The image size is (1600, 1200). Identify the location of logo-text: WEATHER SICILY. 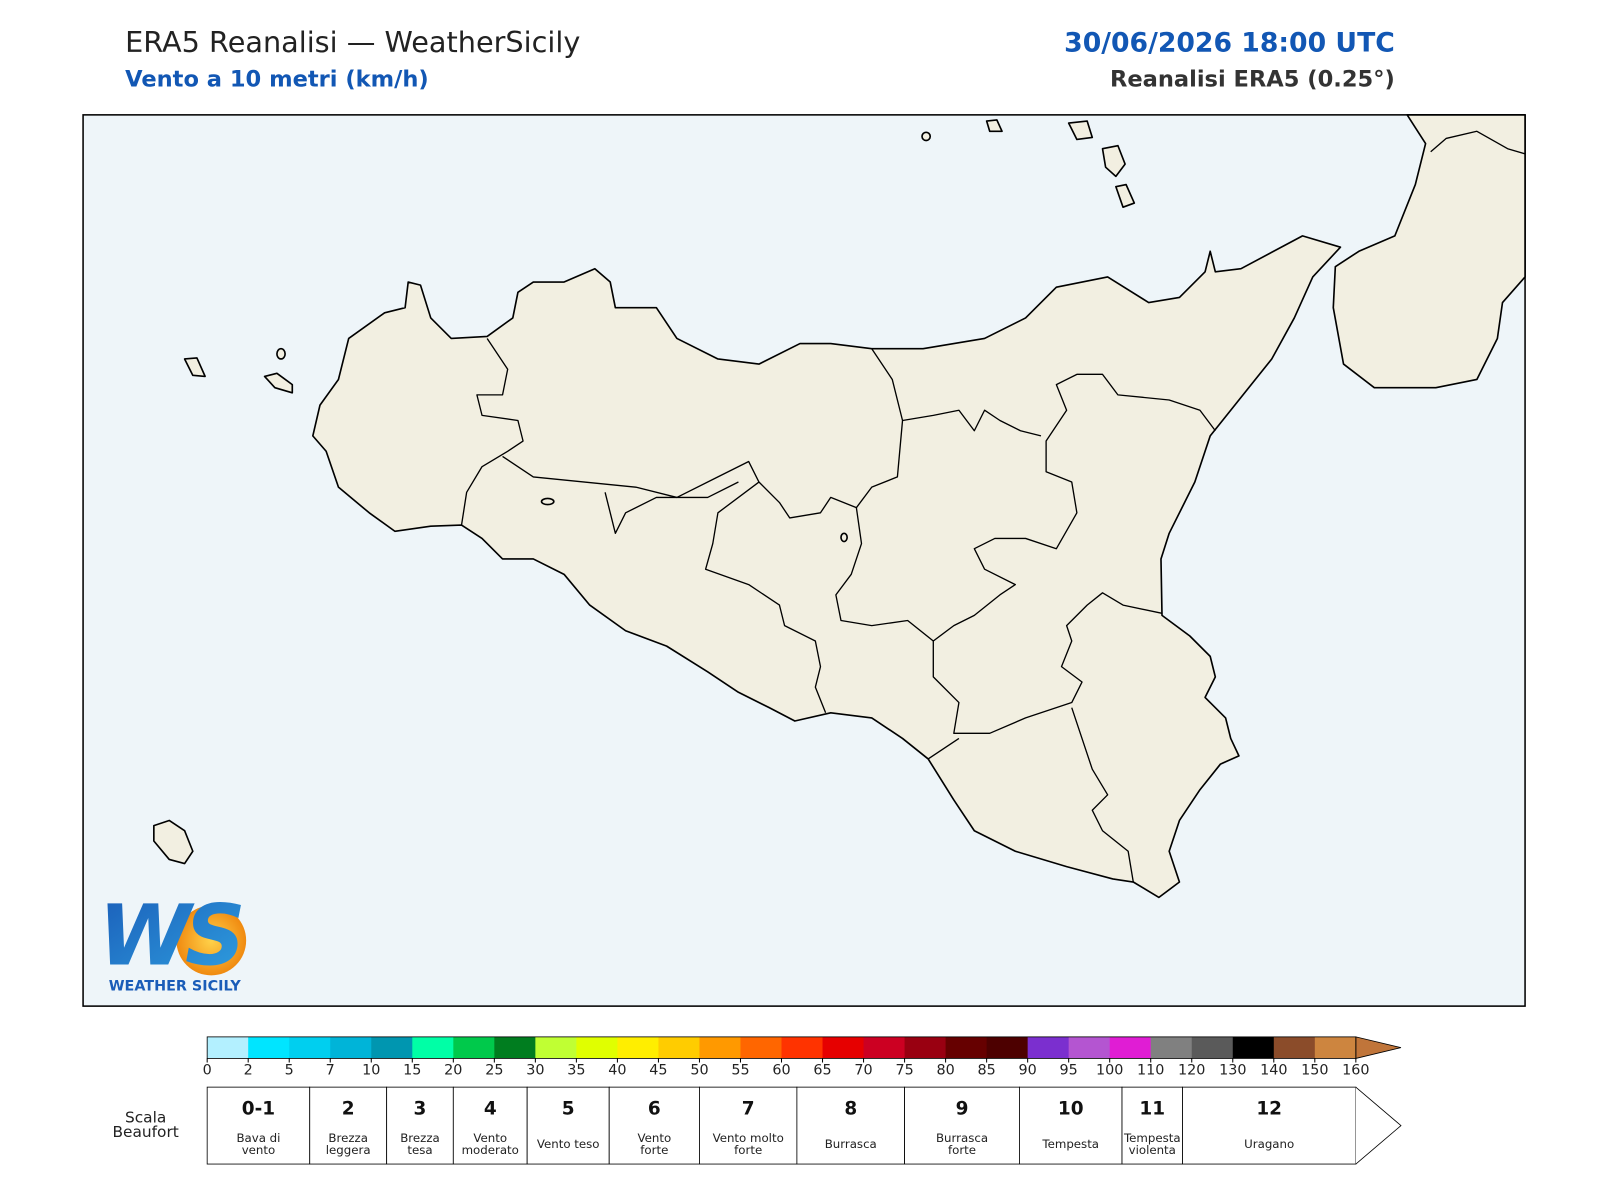
(175, 987).